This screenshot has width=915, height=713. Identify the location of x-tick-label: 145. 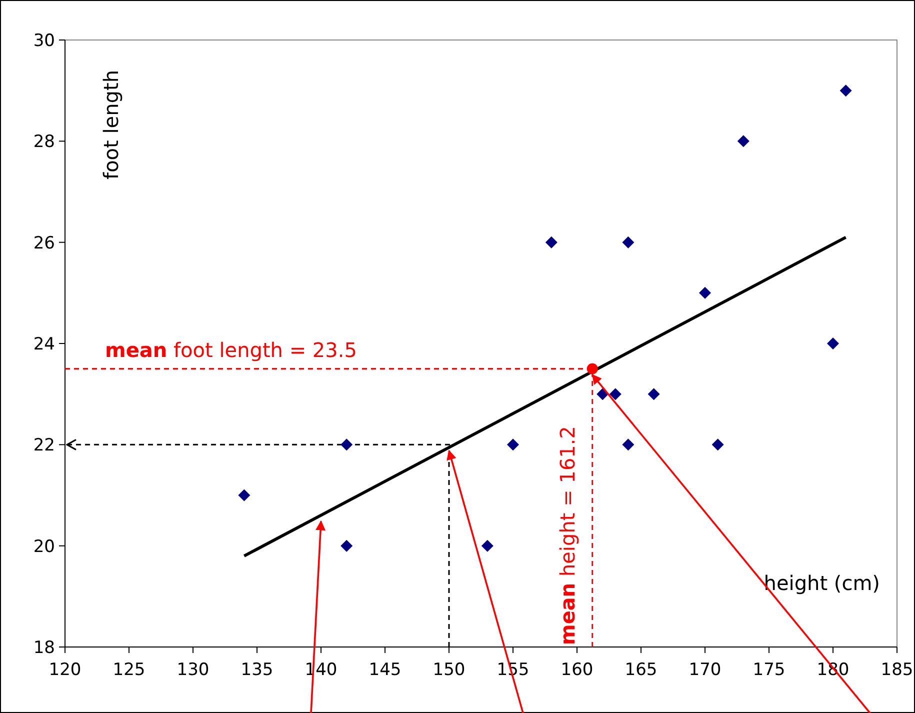
(385, 670).